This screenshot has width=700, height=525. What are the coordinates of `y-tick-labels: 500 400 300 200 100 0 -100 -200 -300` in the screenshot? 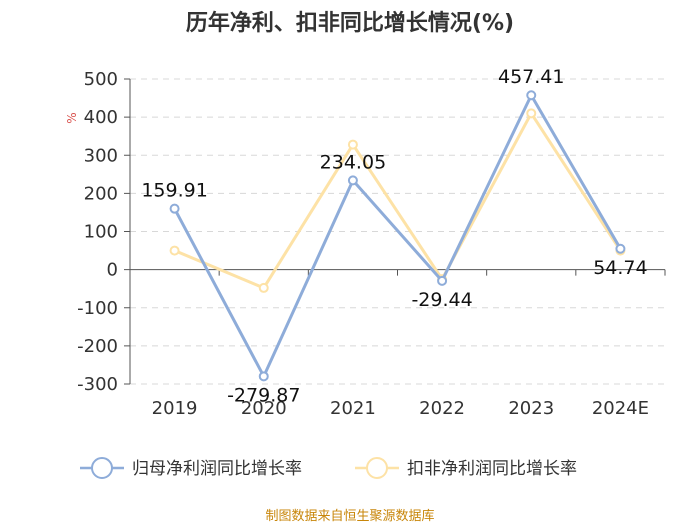 It's located at (97, 232).